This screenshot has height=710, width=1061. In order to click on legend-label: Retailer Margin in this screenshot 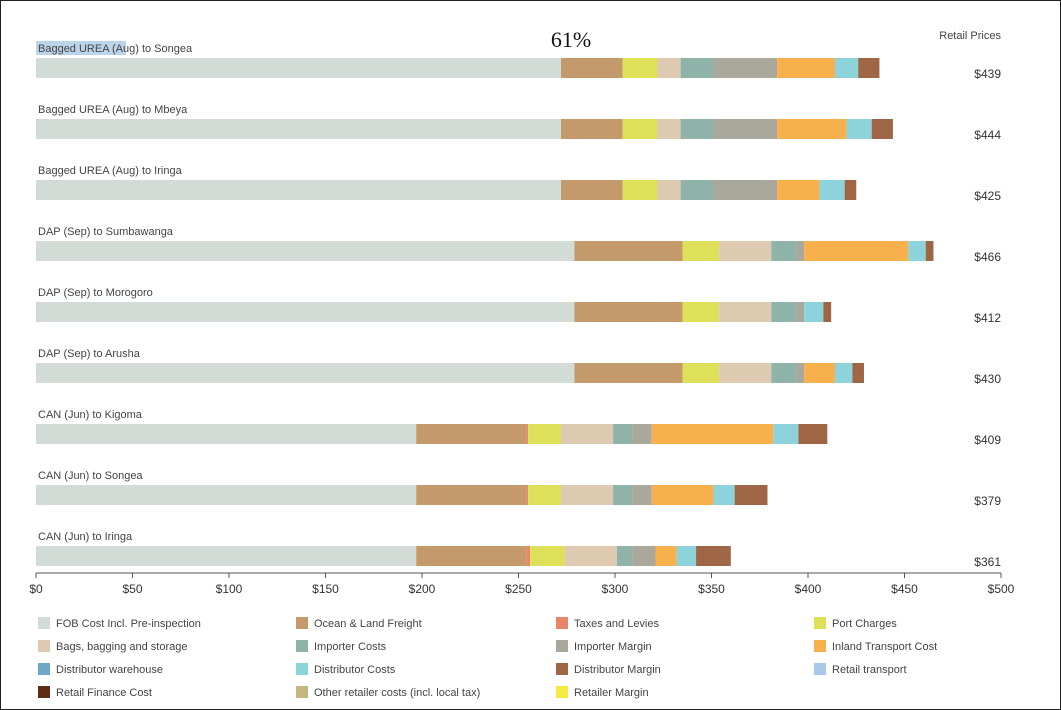, I will do `click(611, 693)`.